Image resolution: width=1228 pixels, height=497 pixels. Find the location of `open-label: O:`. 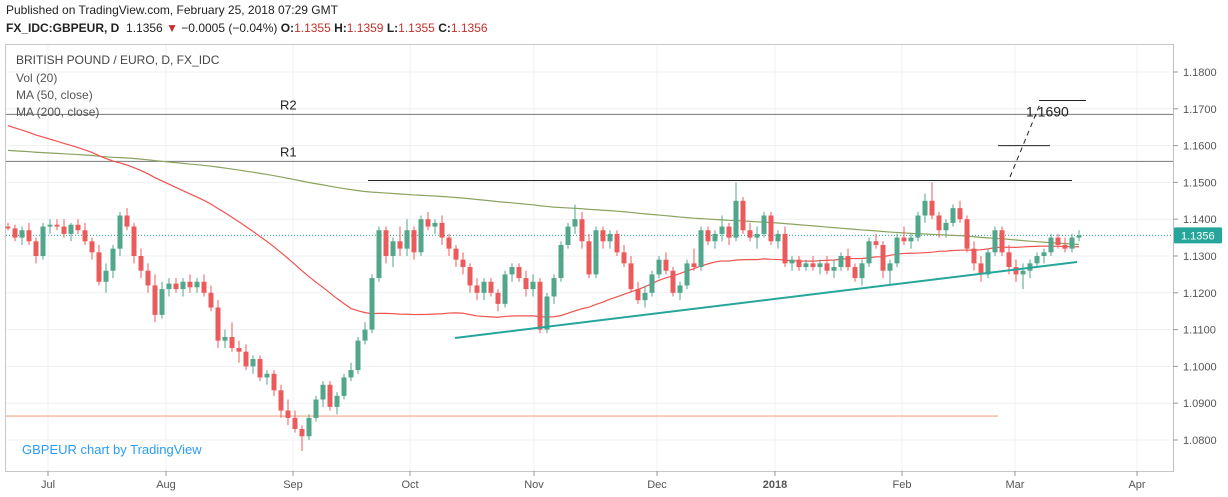

open-label: O: is located at coordinates (287, 28).